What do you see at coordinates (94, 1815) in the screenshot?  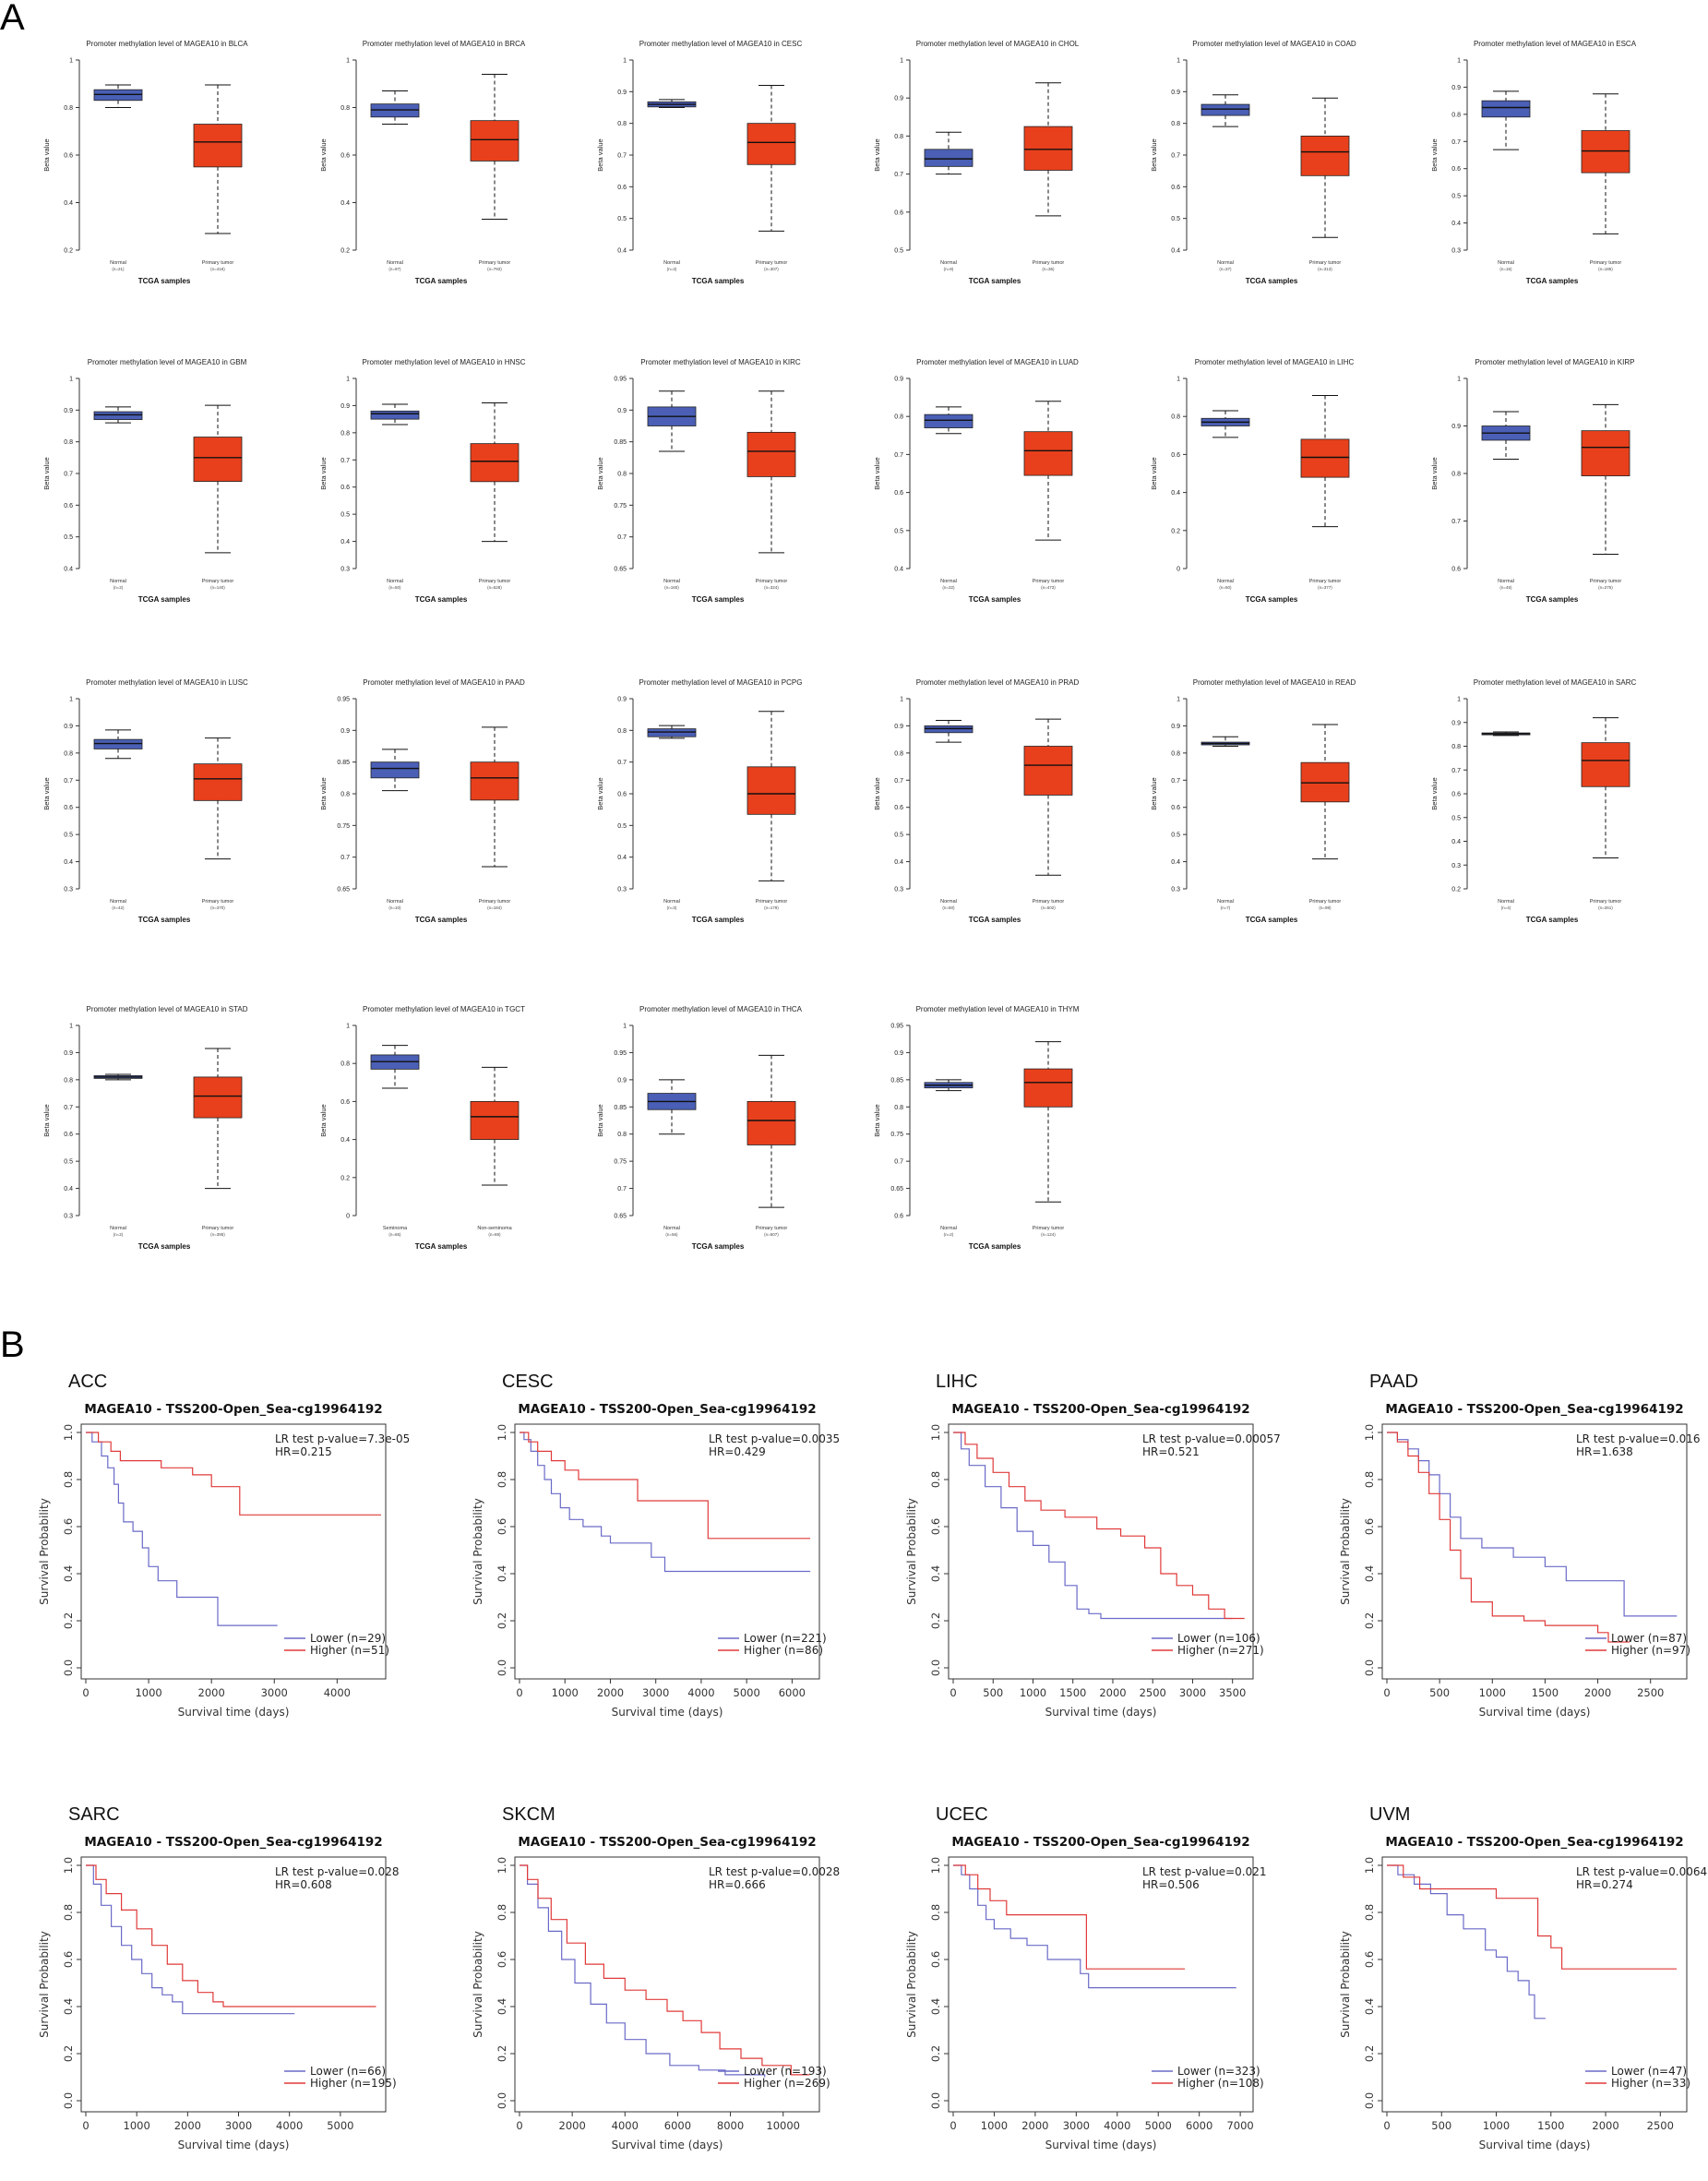 I see `cancer-label: SARC` at bounding box center [94, 1815].